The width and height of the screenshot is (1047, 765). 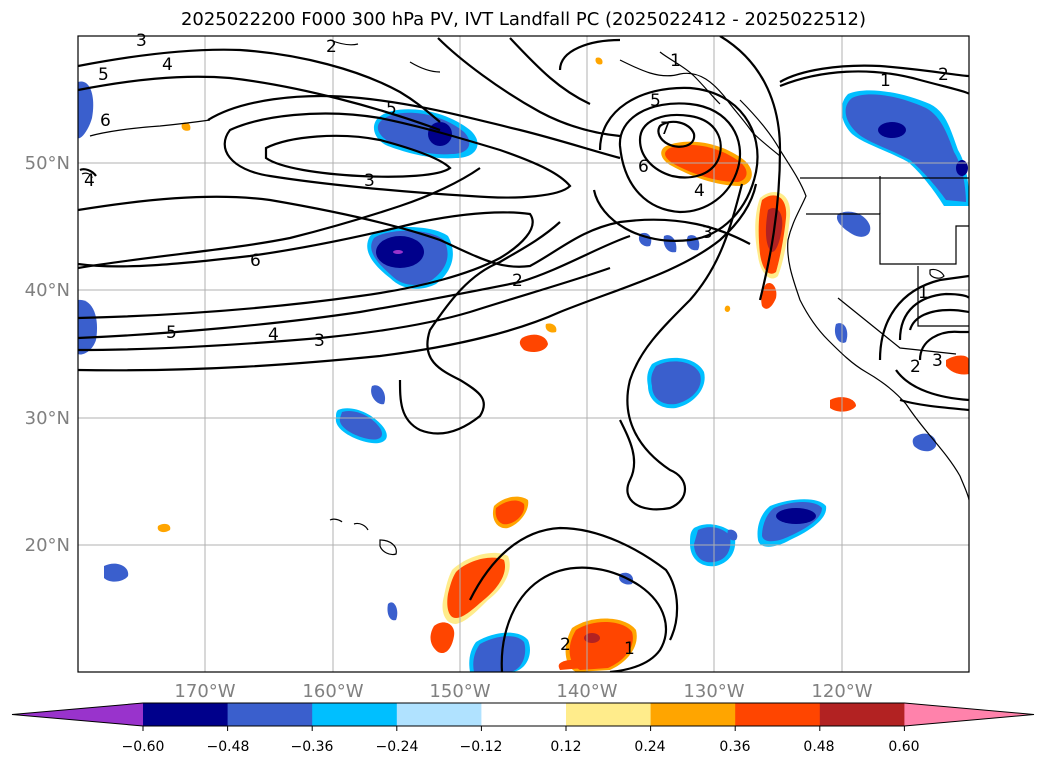 I want to click on lon-label: 150°W, so click(x=459, y=691).